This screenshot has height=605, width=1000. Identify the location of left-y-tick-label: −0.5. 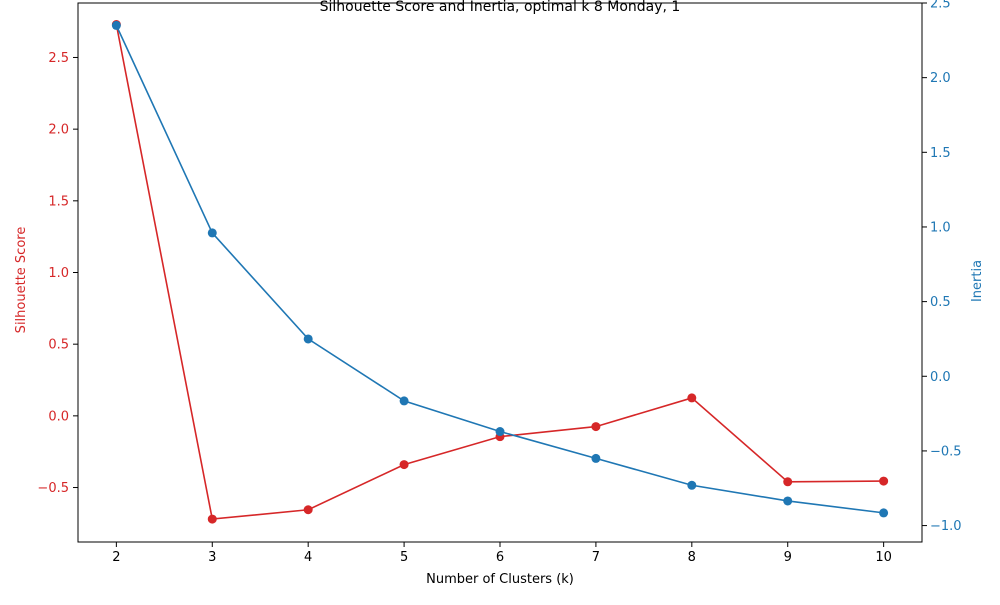
(53, 488).